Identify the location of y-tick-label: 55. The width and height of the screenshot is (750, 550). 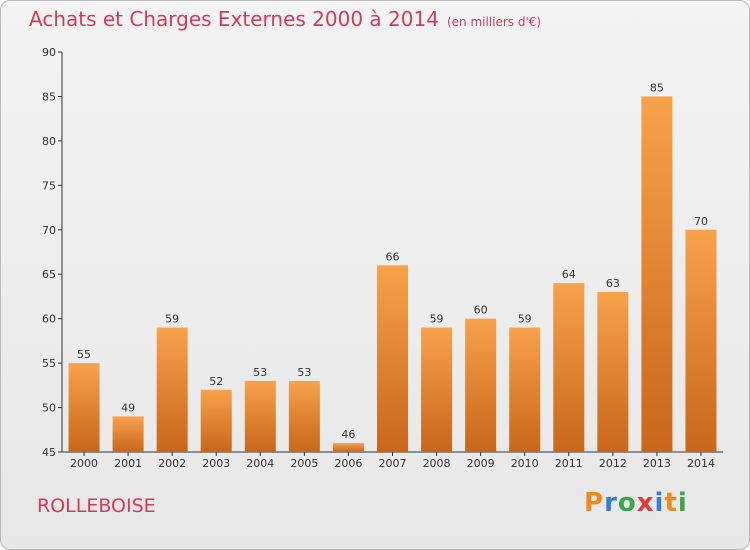
(49, 363).